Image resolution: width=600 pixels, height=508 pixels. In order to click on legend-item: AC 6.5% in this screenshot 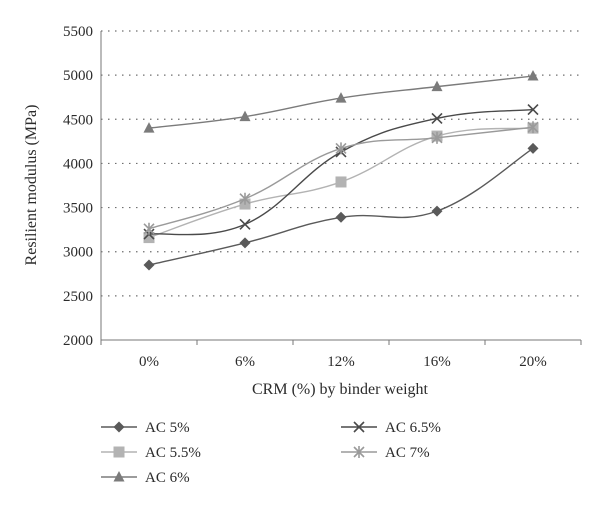, I will do `click(391, 428)`.